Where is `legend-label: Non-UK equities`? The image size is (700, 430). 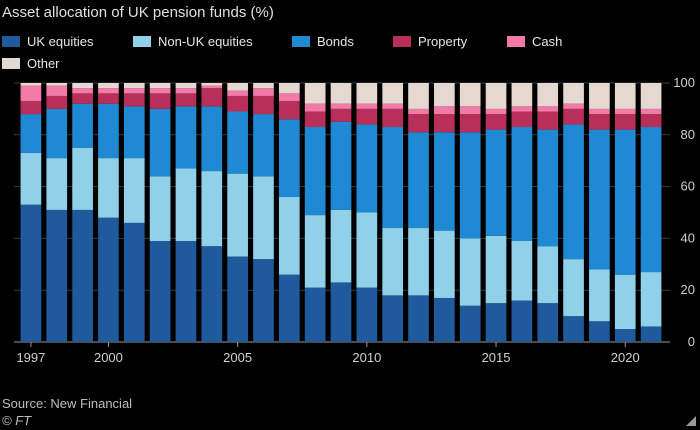
legend-label: Non-UK equities is located at coordinates (205, 41).